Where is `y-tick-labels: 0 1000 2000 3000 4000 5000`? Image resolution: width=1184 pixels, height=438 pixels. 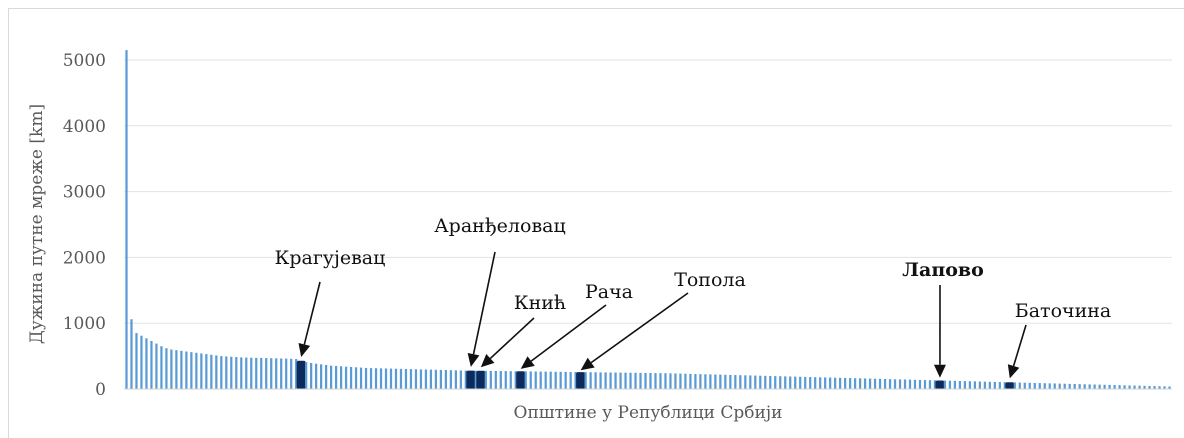 y-tick-labels: 0 1000 2000 3000 4000 5000 is located at coordinates (84, 225).